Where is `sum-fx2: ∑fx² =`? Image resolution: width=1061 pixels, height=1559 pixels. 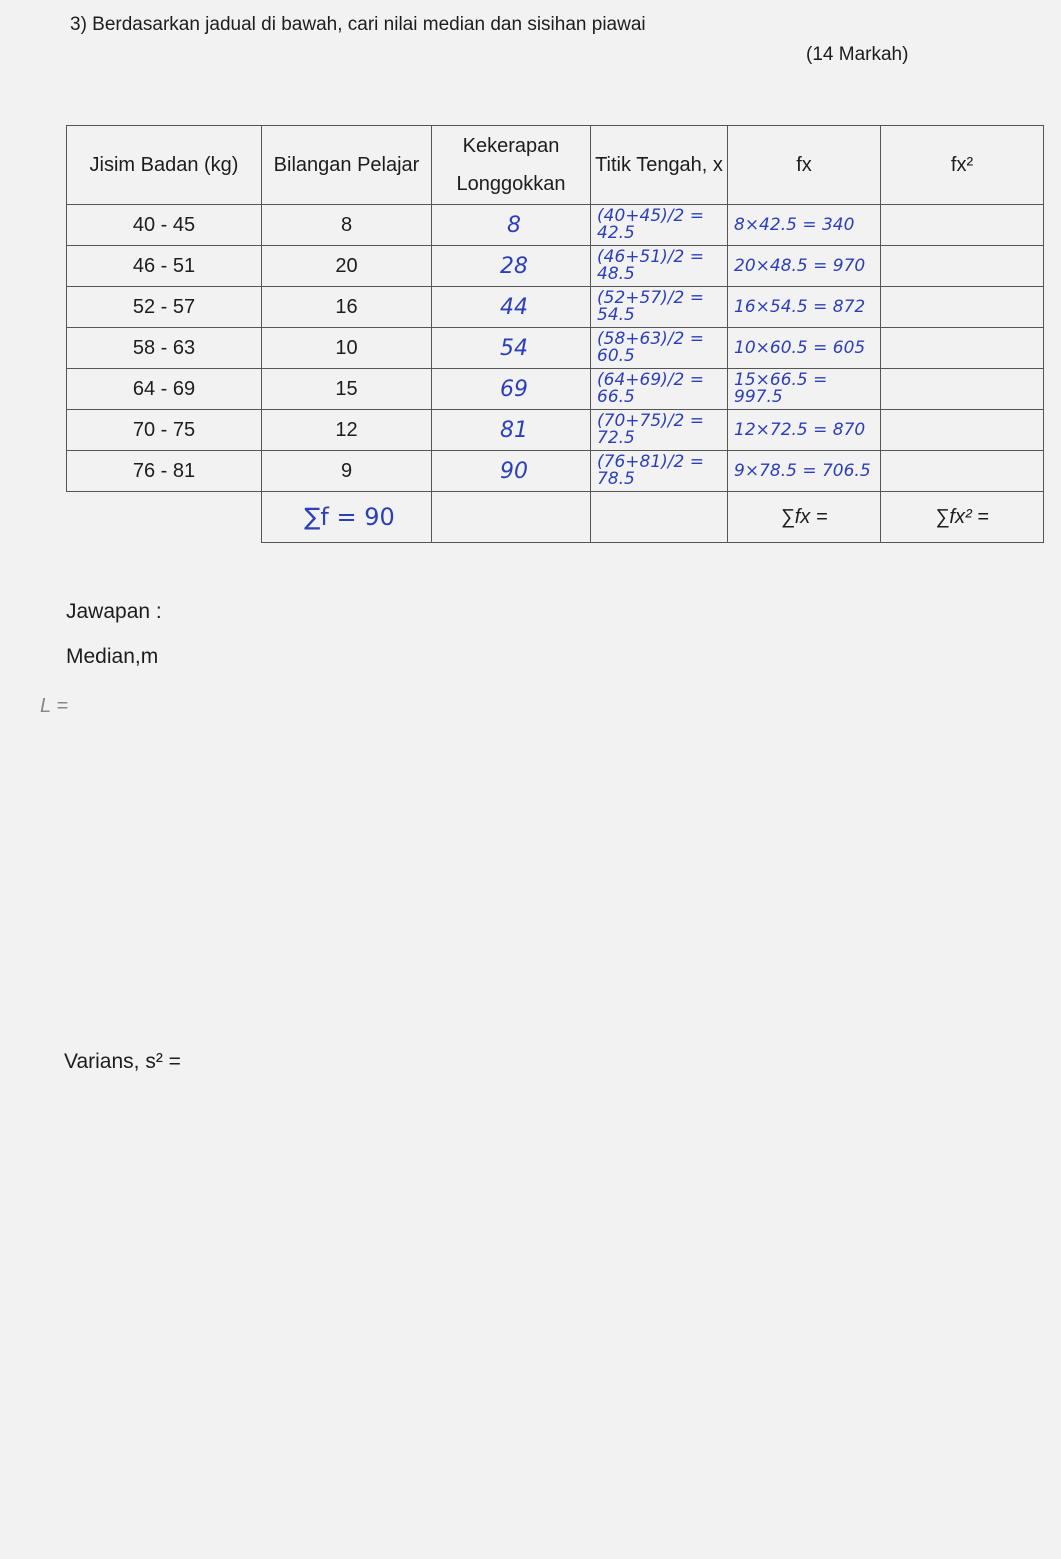 sum-fx2: ∑fx² = is located at coordinates (962, 517).